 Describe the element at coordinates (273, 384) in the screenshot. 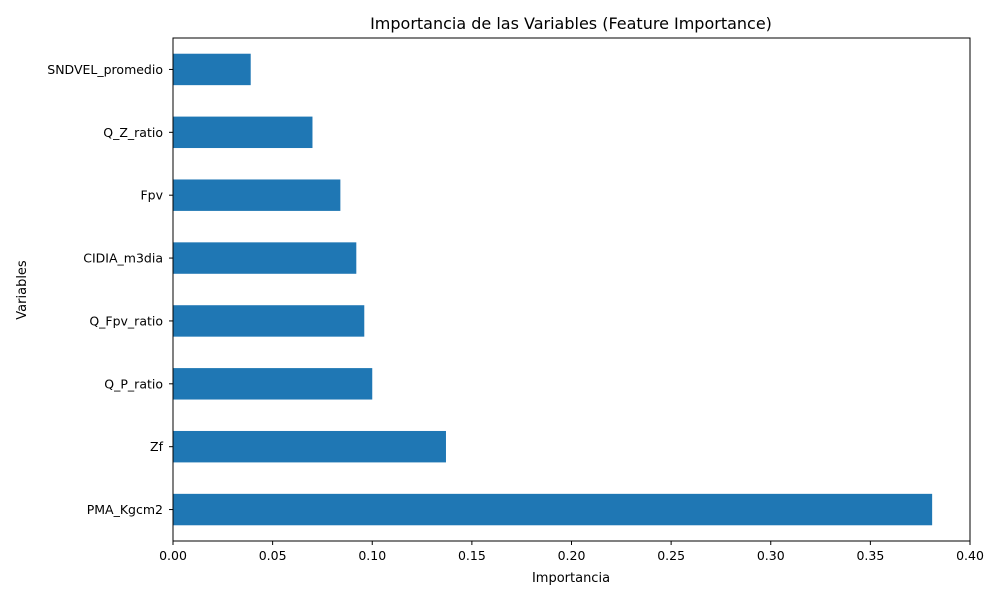

I see `bar-Q_P_ratio` at that location.